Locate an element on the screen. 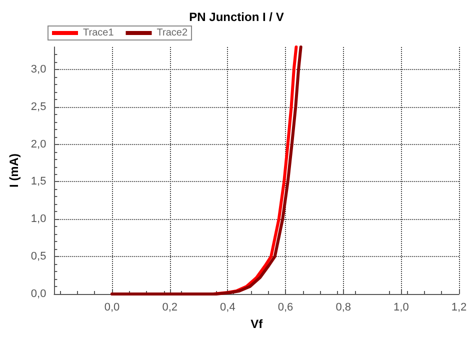 This screenshot has width=473, height=338. x-tick-label: 0,8 is located at coordinates (343, 308).